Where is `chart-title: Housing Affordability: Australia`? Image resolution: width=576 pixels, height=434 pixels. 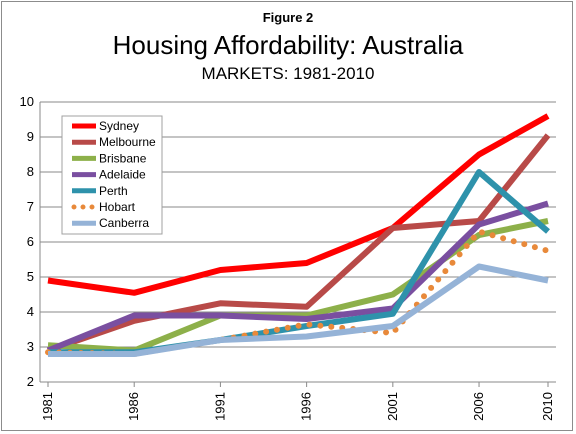
chart-title: Housing Affordability: Australia is located at coordinates (288, 45).